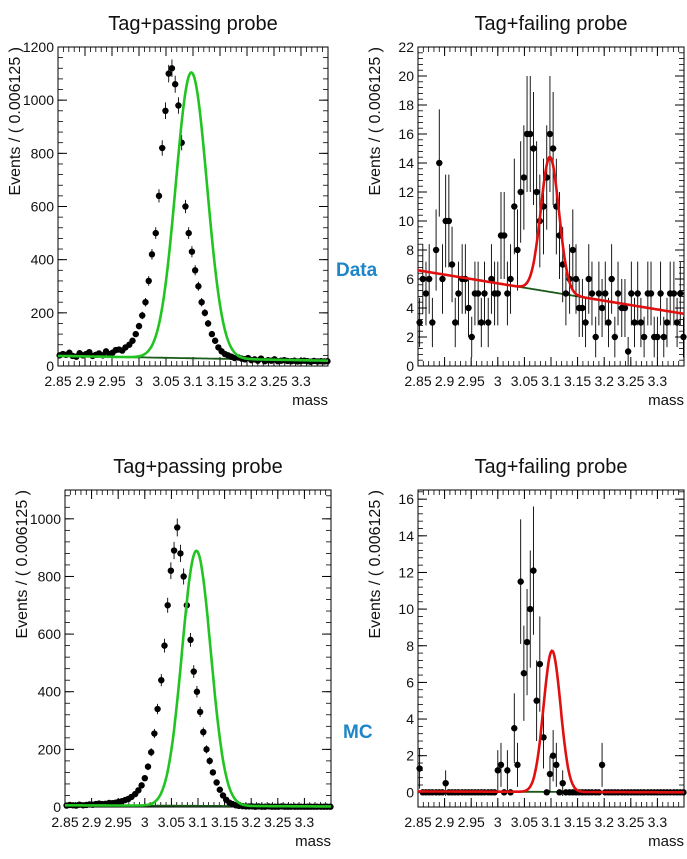 Image resolution: width=687 pixels, height=859 pixels. Describe the element at coordinates (406, 76) in the screenshot. I see `y-tick-label: 20` at that location.